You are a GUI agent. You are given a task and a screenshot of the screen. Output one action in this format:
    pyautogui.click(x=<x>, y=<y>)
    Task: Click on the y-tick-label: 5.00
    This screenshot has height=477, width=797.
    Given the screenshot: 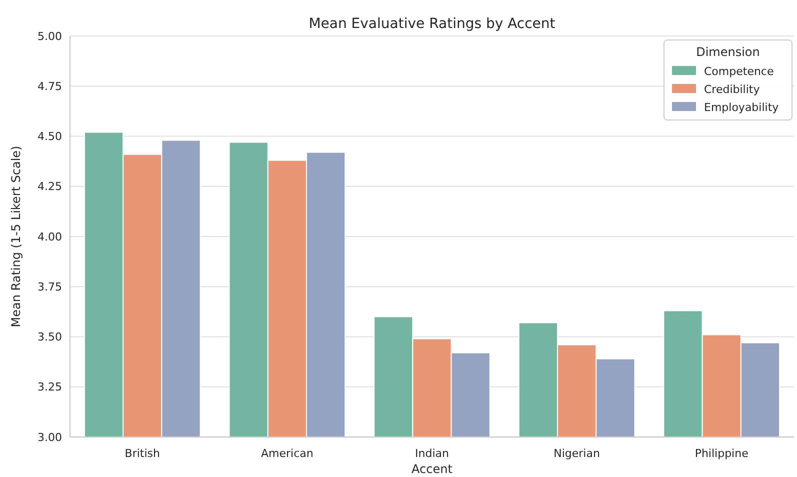 What is the action you would take?
    pyautogui.click(x=50, y=36)
    